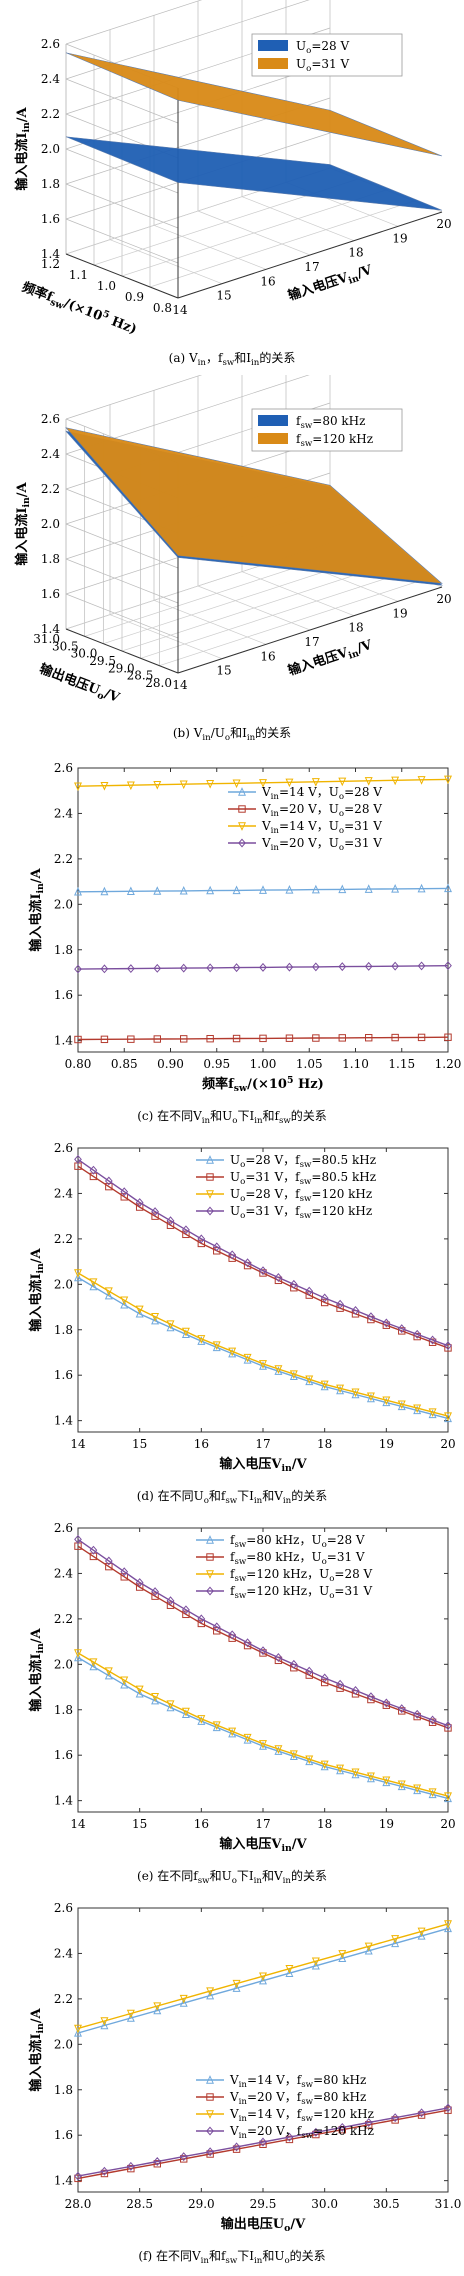  Describe the element at coordinates (301, 1575) in the screenshot. I see `legend-entry: fsw=120 kHz，Uo=28 V` at that location.